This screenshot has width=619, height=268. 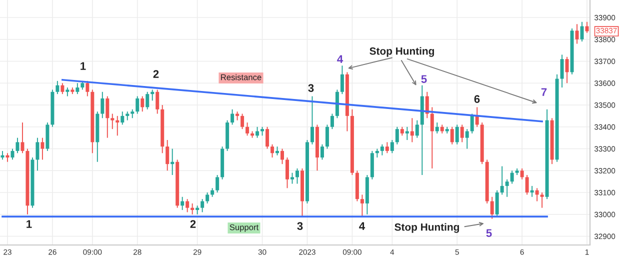 I want to click on annotation: 6, so click(x=477, y=99).